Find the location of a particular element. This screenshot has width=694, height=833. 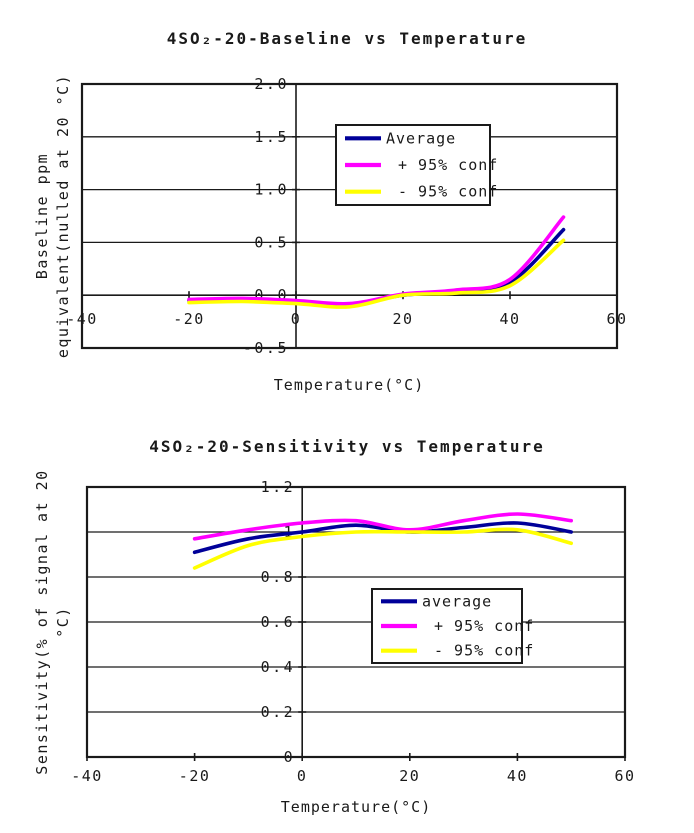

sensitivity-chart-title: 4SO₂-20-Sensitivity vs Temperature is located at coordinates (347, 446).